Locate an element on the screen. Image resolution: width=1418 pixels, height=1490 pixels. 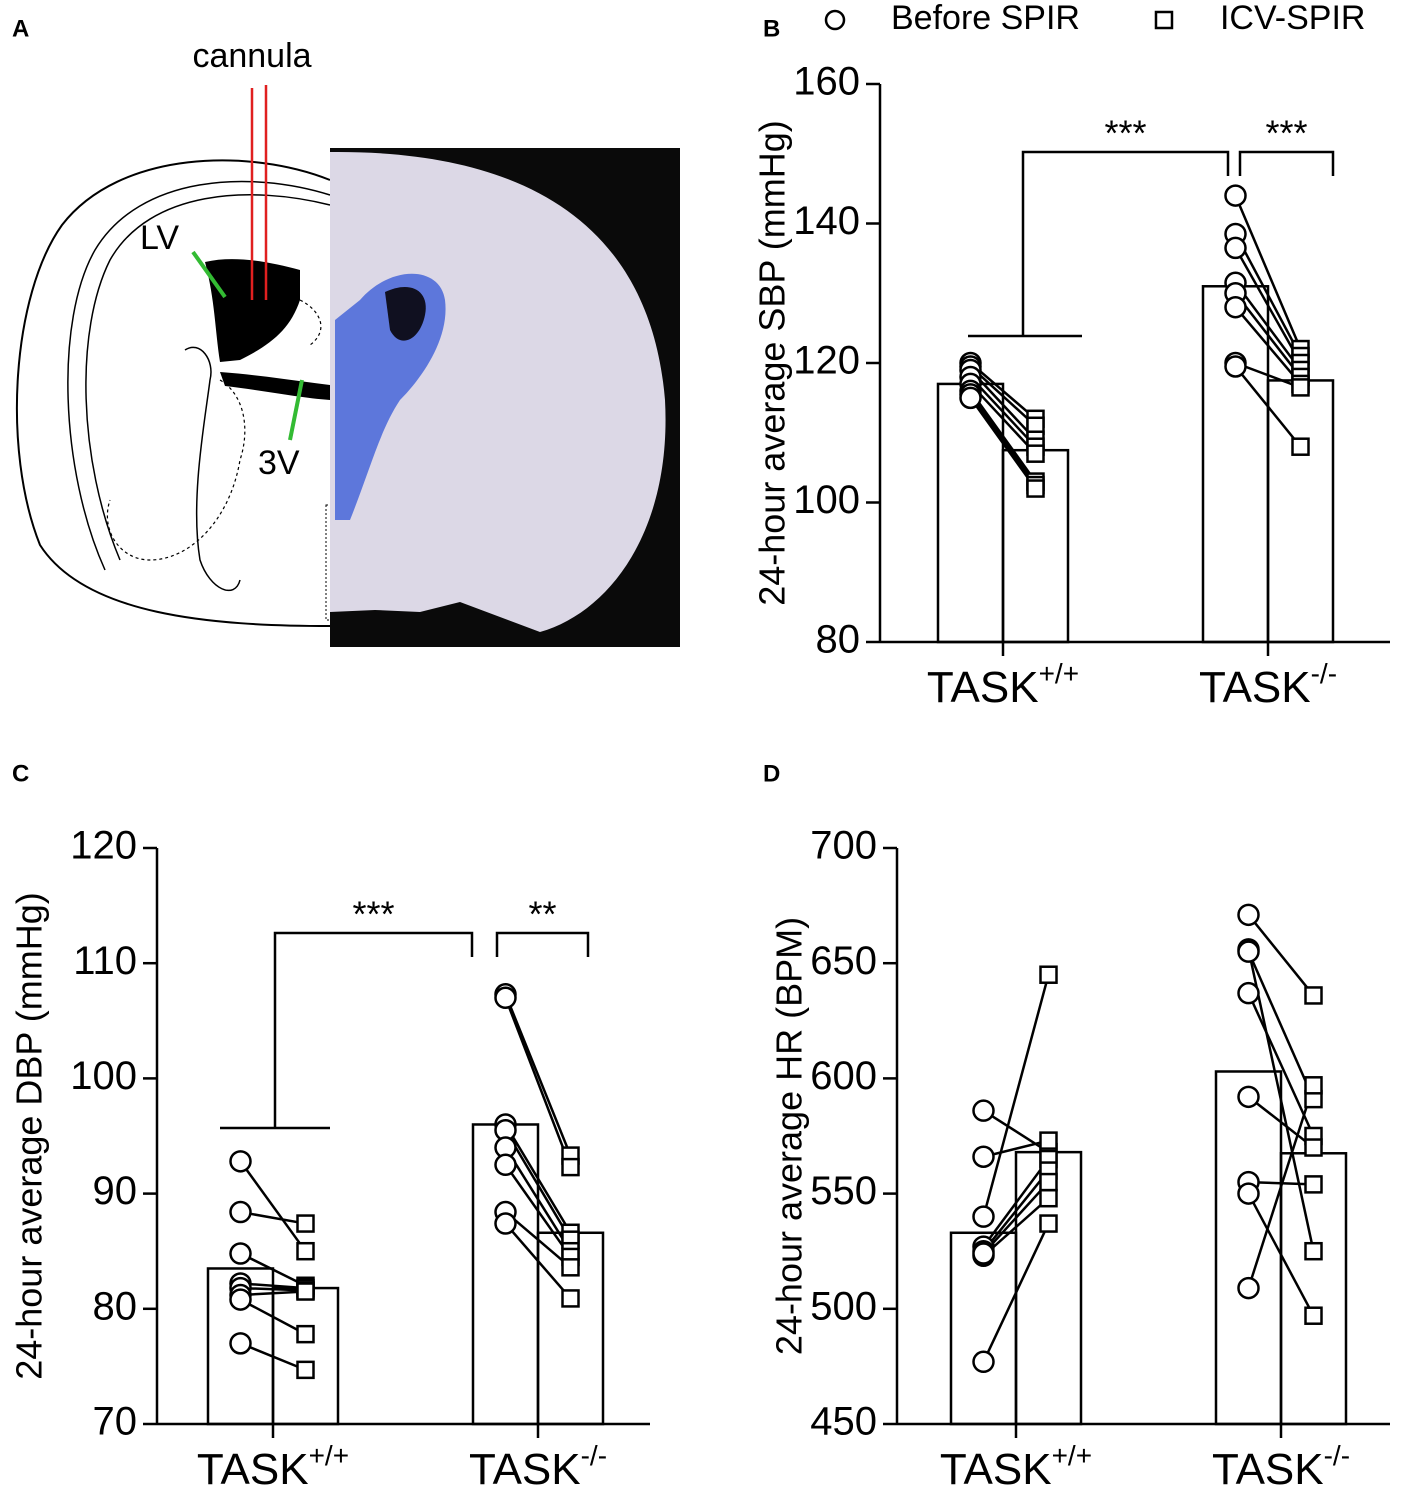
y-tick-label: 110 is located at coordinates (105, 961).